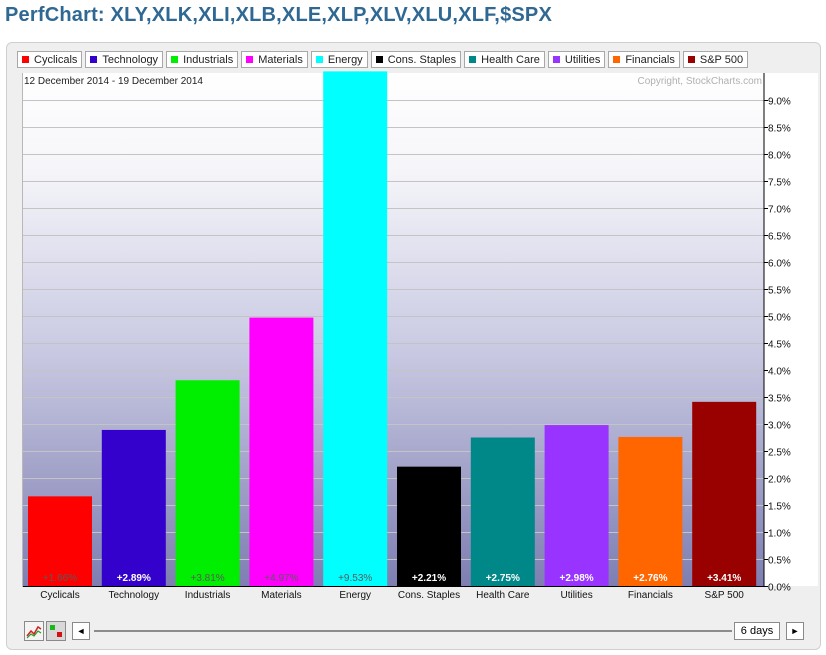 The image size is (826, 655). Describe the element at coordinates (502, 511) in the screenshot. I see `bar-health-care` at that location.